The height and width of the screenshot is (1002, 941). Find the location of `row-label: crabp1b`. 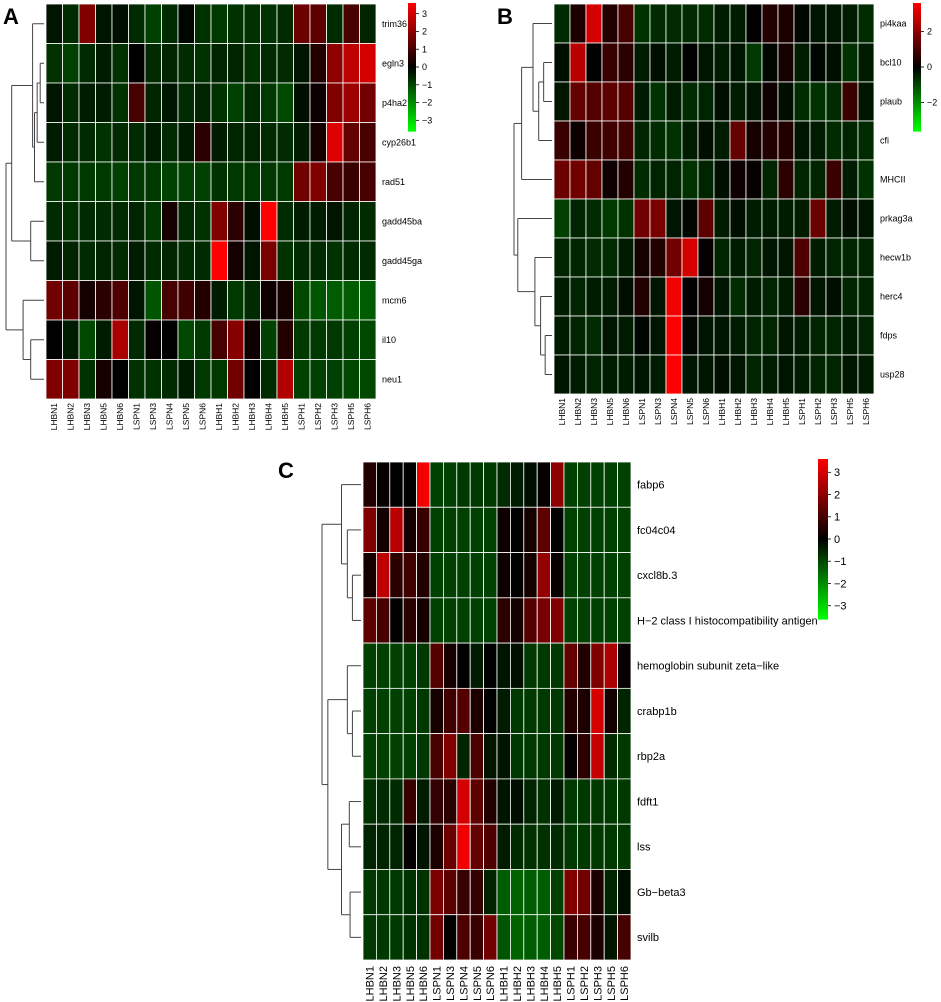

row-label: crabp1b is located at coordinates (657, 712).